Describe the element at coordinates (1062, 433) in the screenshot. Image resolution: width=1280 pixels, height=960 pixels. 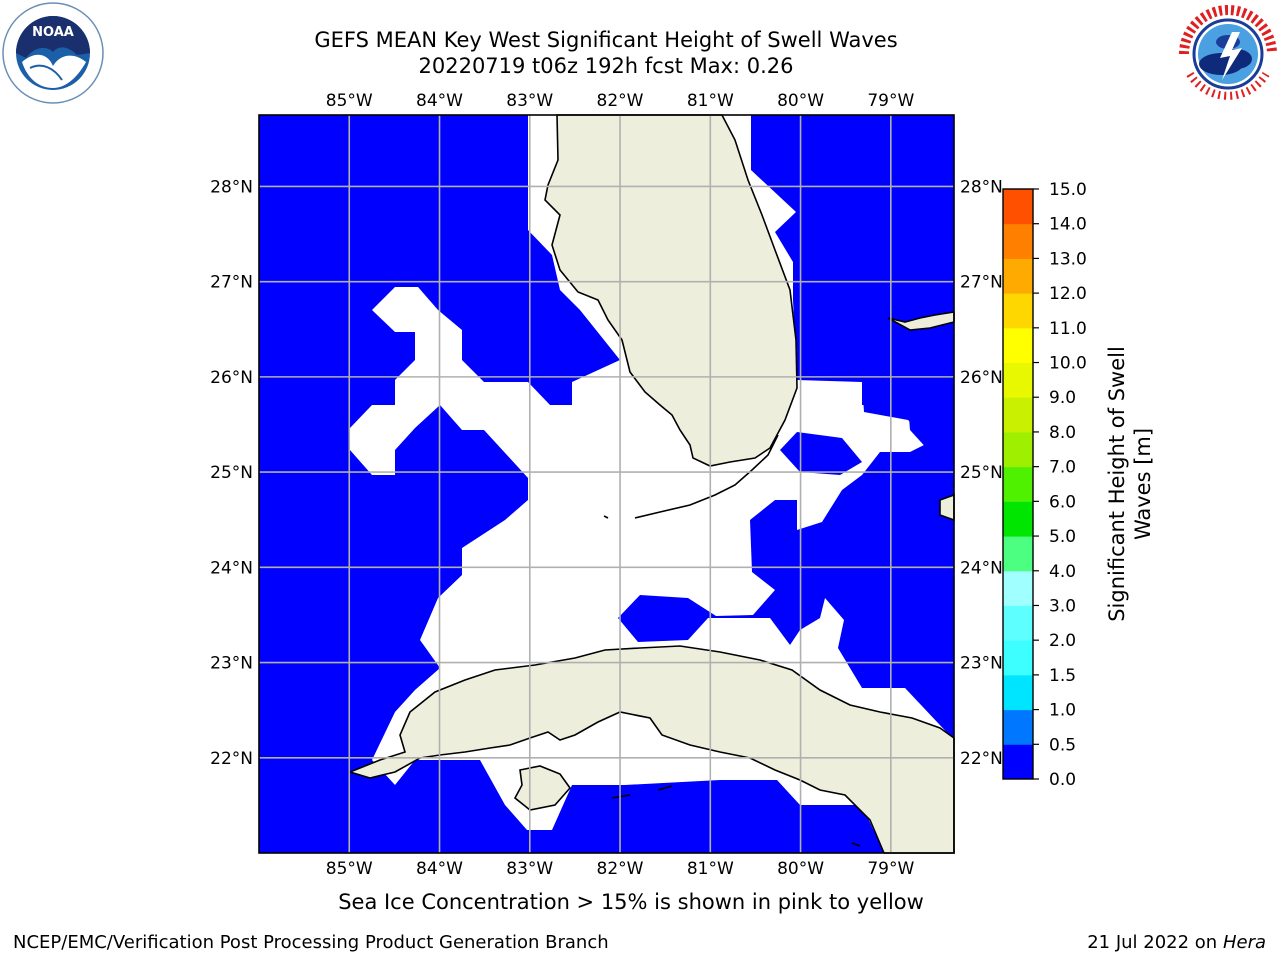
I see `colorbar-tick-label: 8.0` at that location.